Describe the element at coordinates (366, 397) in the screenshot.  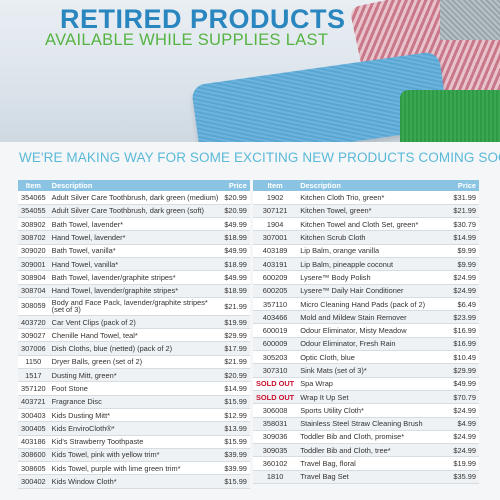
I see `table-row: SOLD OUT Wrap It Up Set $70.79` at that location.